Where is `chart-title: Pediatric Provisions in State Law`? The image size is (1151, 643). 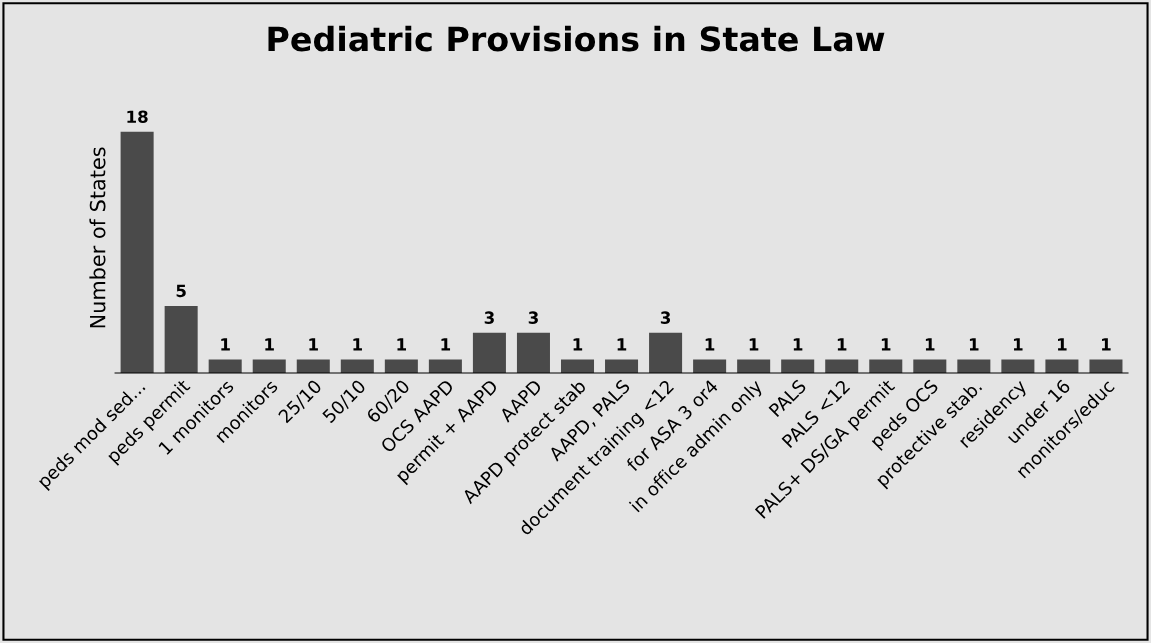
chart-title: Pediatric Provisions in State Law is located at coordinates (576, 38).